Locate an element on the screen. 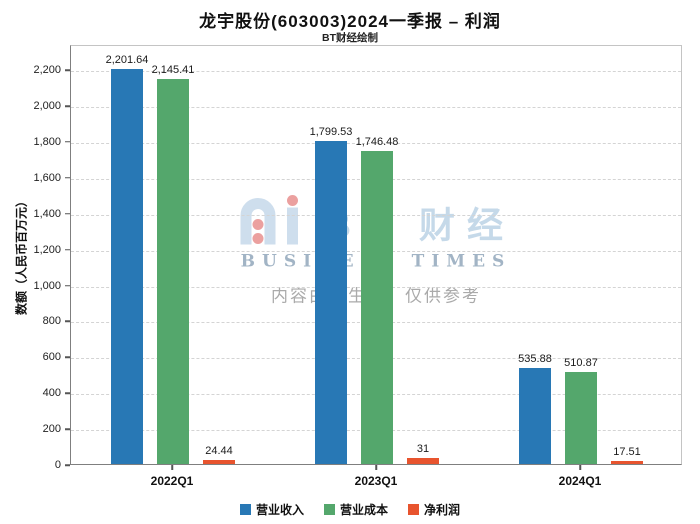 Image resolution: width=700 pixels, height=524 pixels. bt-logo-icon is located at coordinates (274, 222).